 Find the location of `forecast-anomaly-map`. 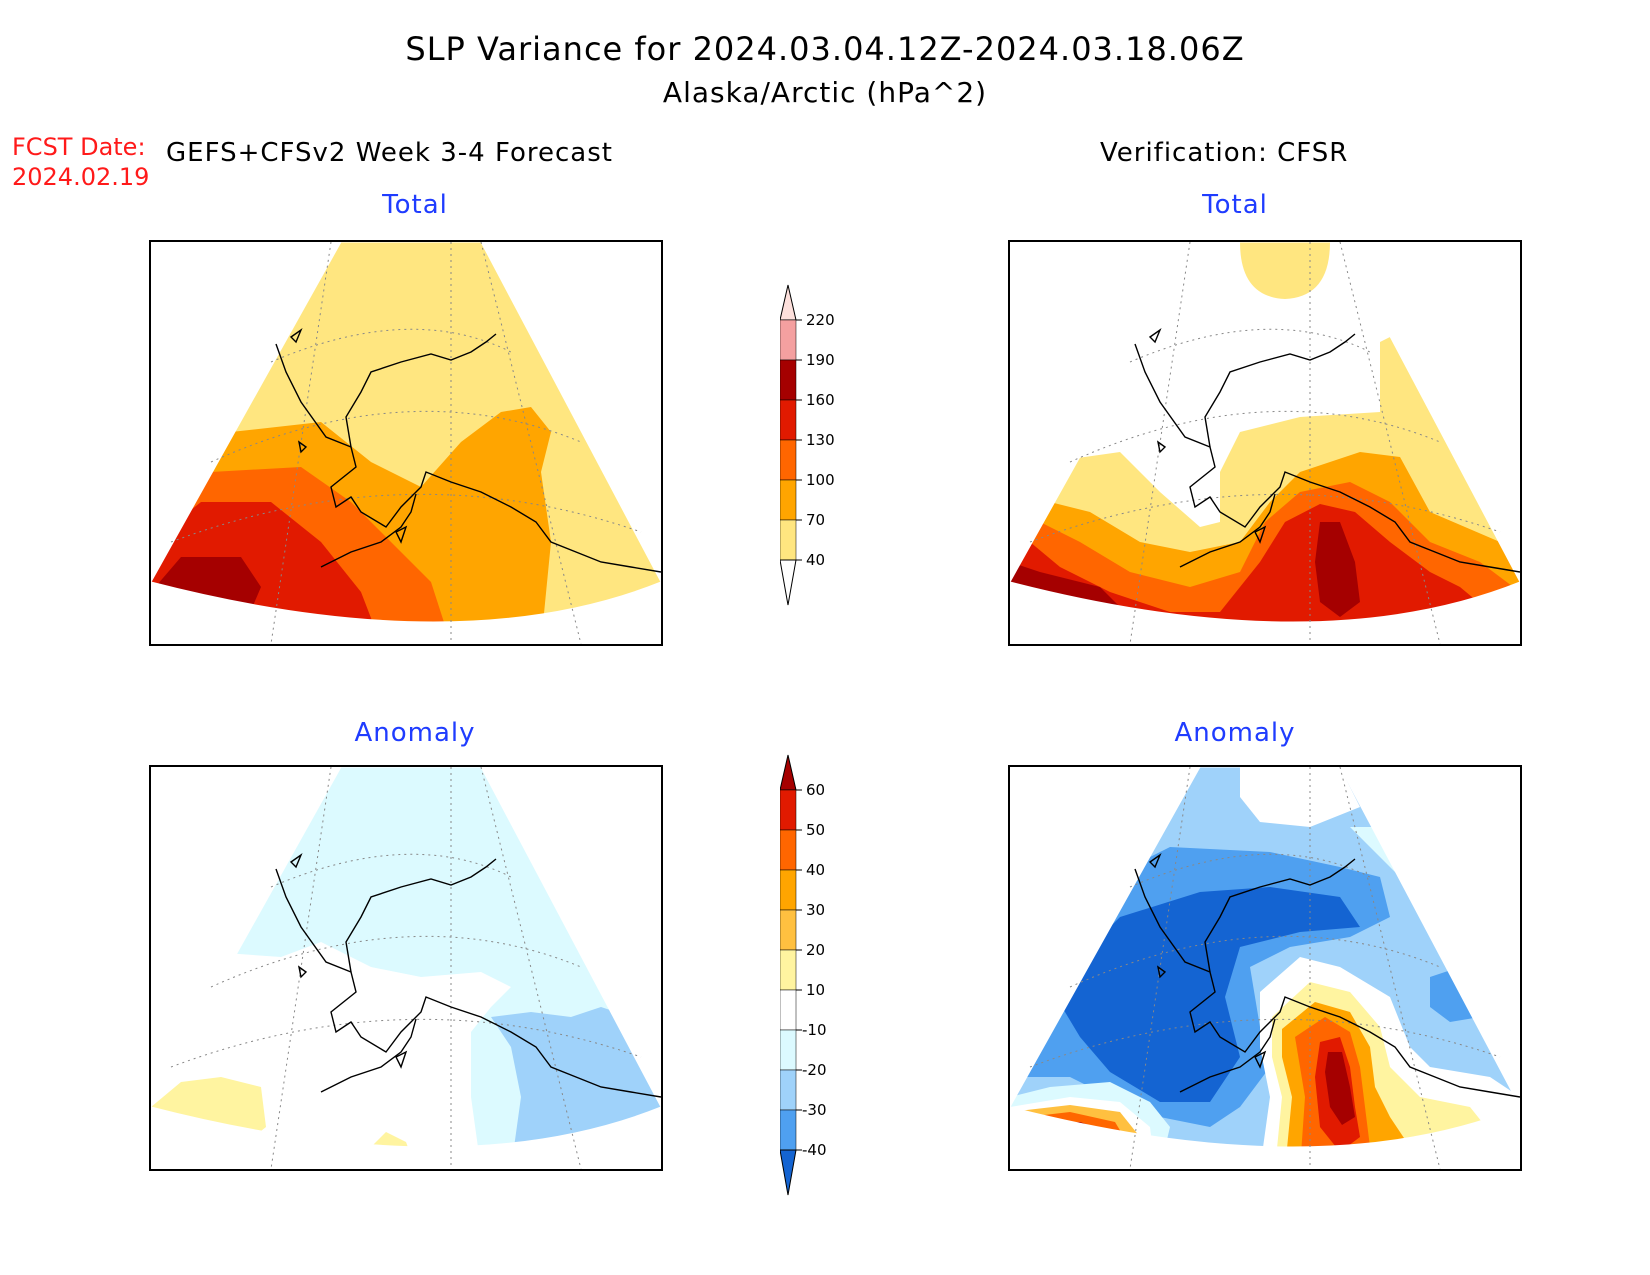

forecast-anomaly-map is located at coordinates (406, 968).